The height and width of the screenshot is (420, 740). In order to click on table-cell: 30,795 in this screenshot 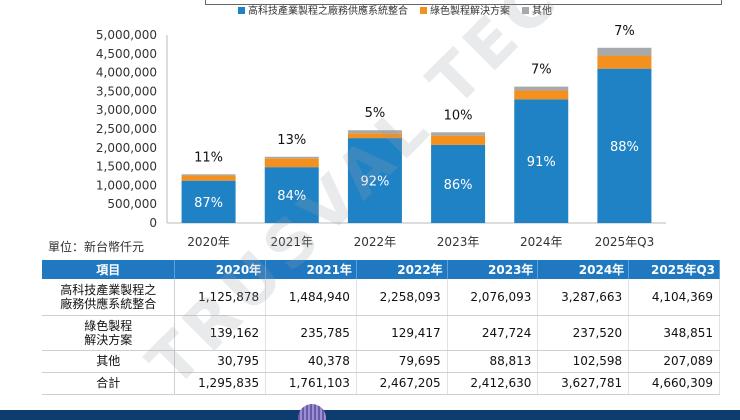, I will do `click(220, 361)`.